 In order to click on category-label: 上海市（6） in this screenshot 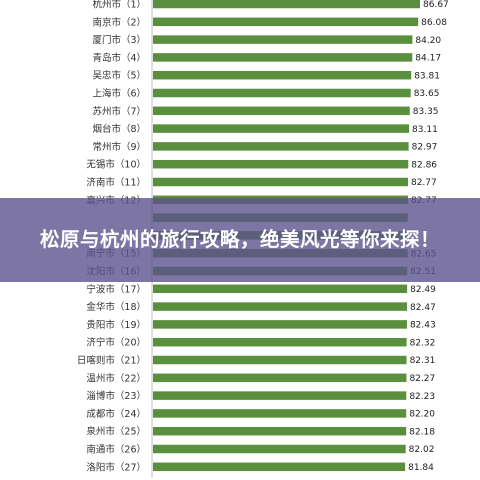, I will do `click(119, 94)`.